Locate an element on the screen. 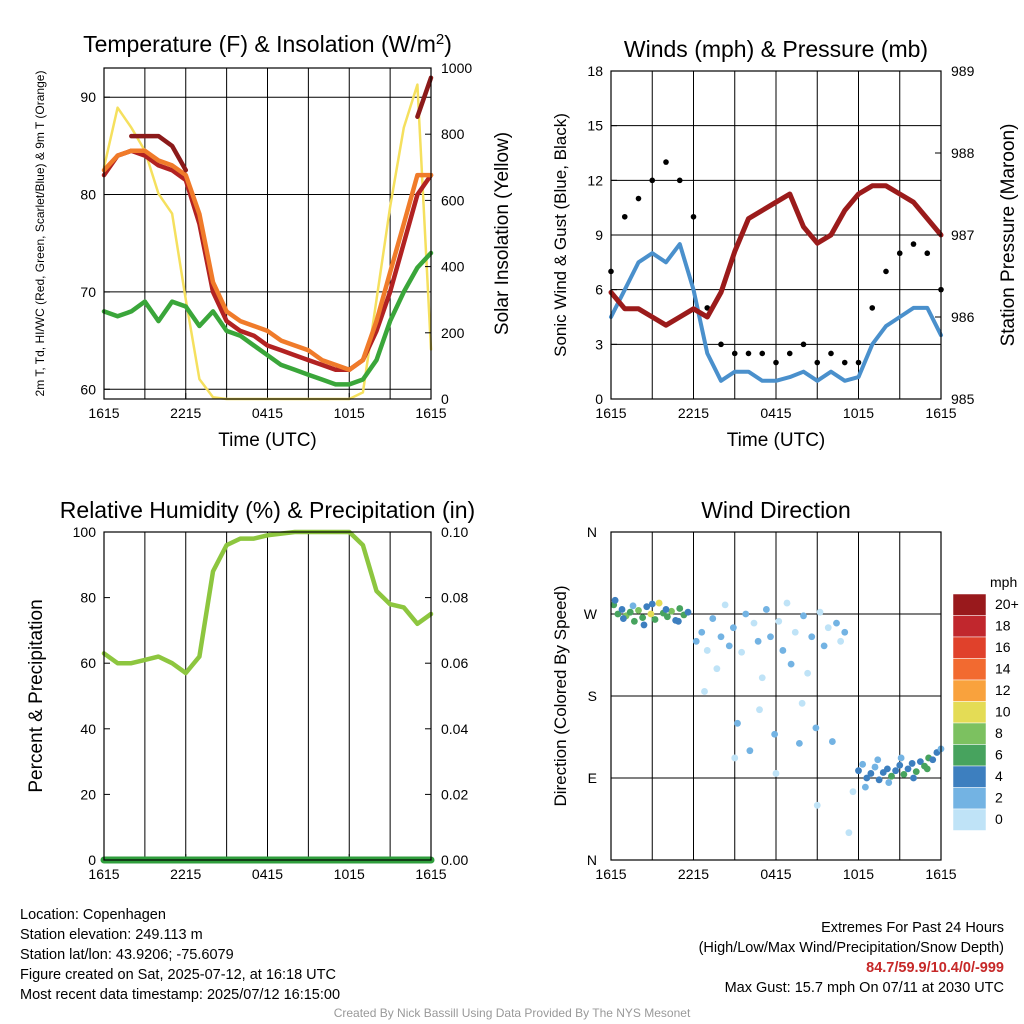  station-location: Location: Copenhagen is located at coordinates (93, 915).